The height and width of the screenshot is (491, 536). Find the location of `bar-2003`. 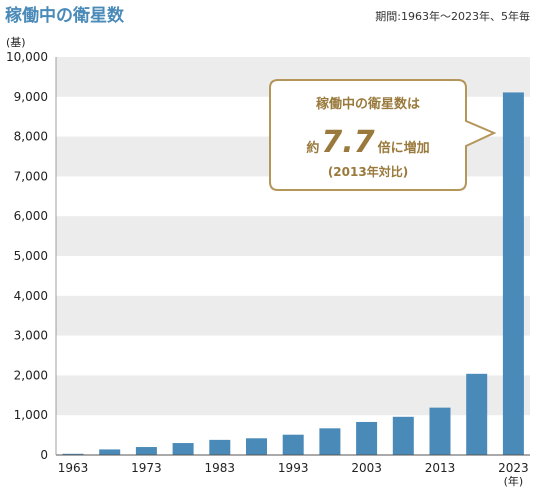

bar-2003 is located at coordinates (367, 438).